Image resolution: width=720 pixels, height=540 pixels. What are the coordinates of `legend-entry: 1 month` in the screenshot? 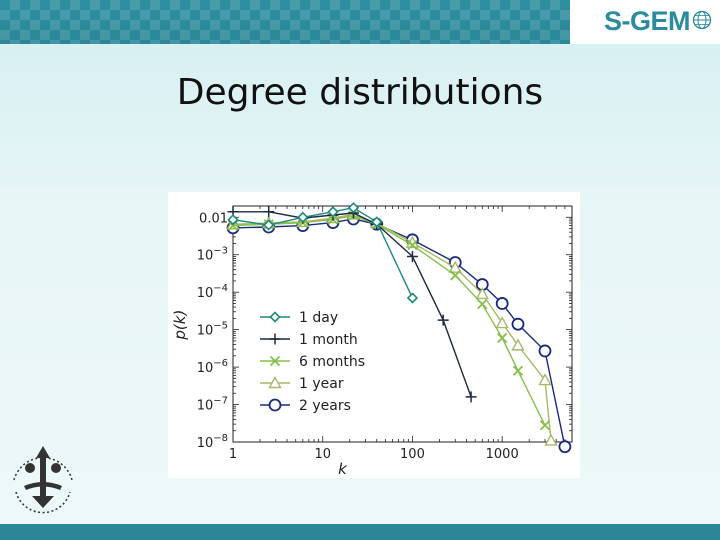 It's located at (309, 340).